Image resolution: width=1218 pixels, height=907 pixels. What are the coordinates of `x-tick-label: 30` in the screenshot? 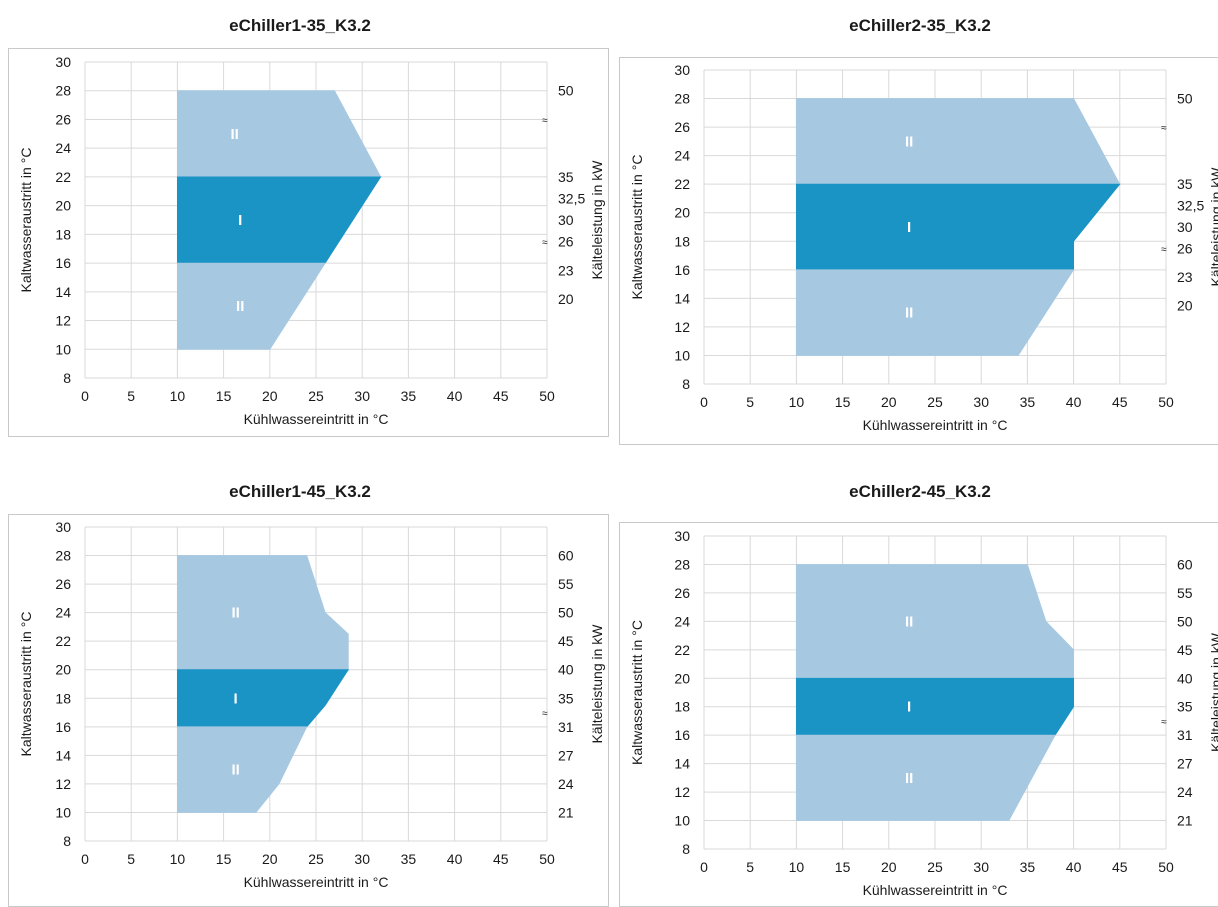 It's located at (362, 859).